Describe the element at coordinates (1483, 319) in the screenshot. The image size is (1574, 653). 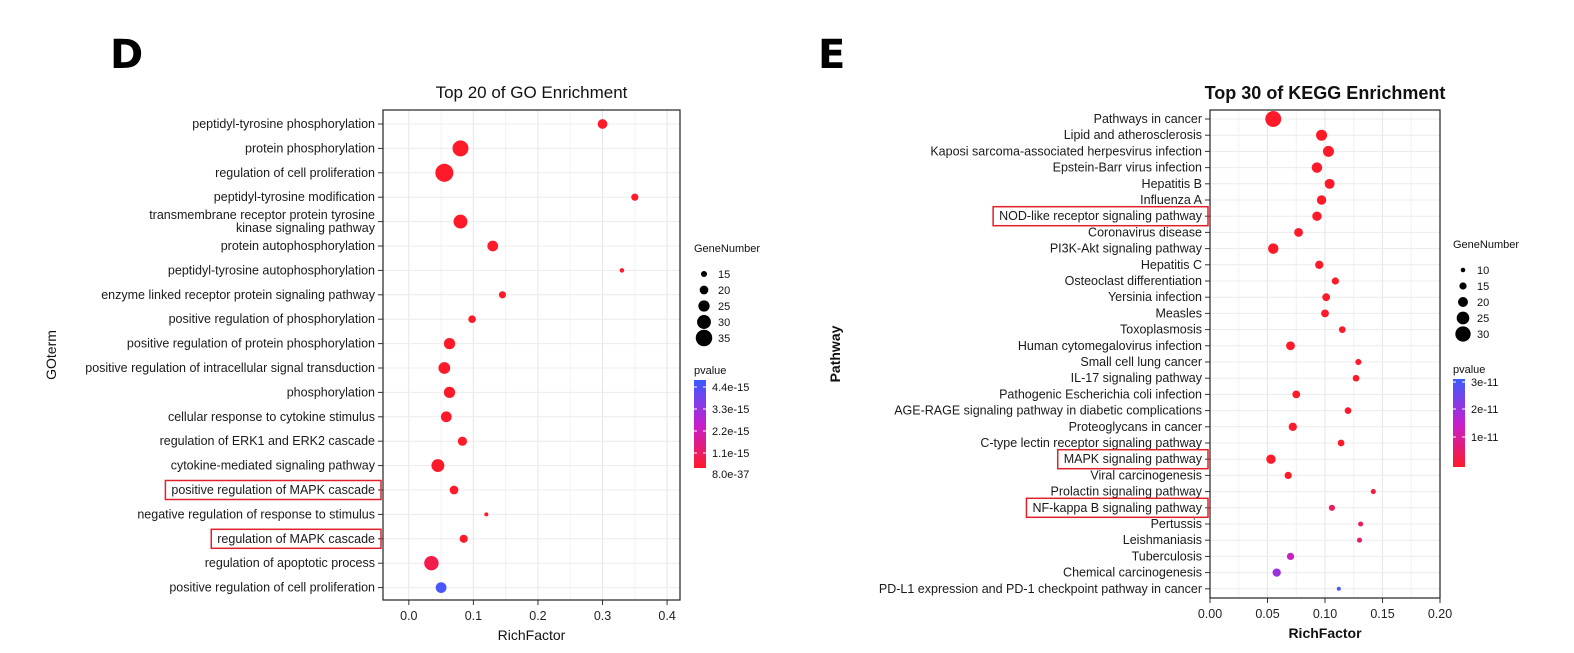
I see `size-legend-label: 25` at that location.